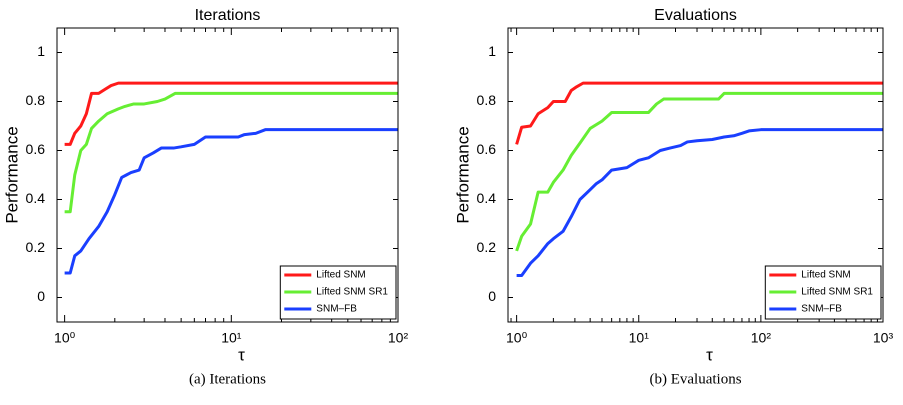  What do you see at coordinates (227, 379) in the screenshot?
I see `caption: (a) Iterations` at bounding box center [227, 379].